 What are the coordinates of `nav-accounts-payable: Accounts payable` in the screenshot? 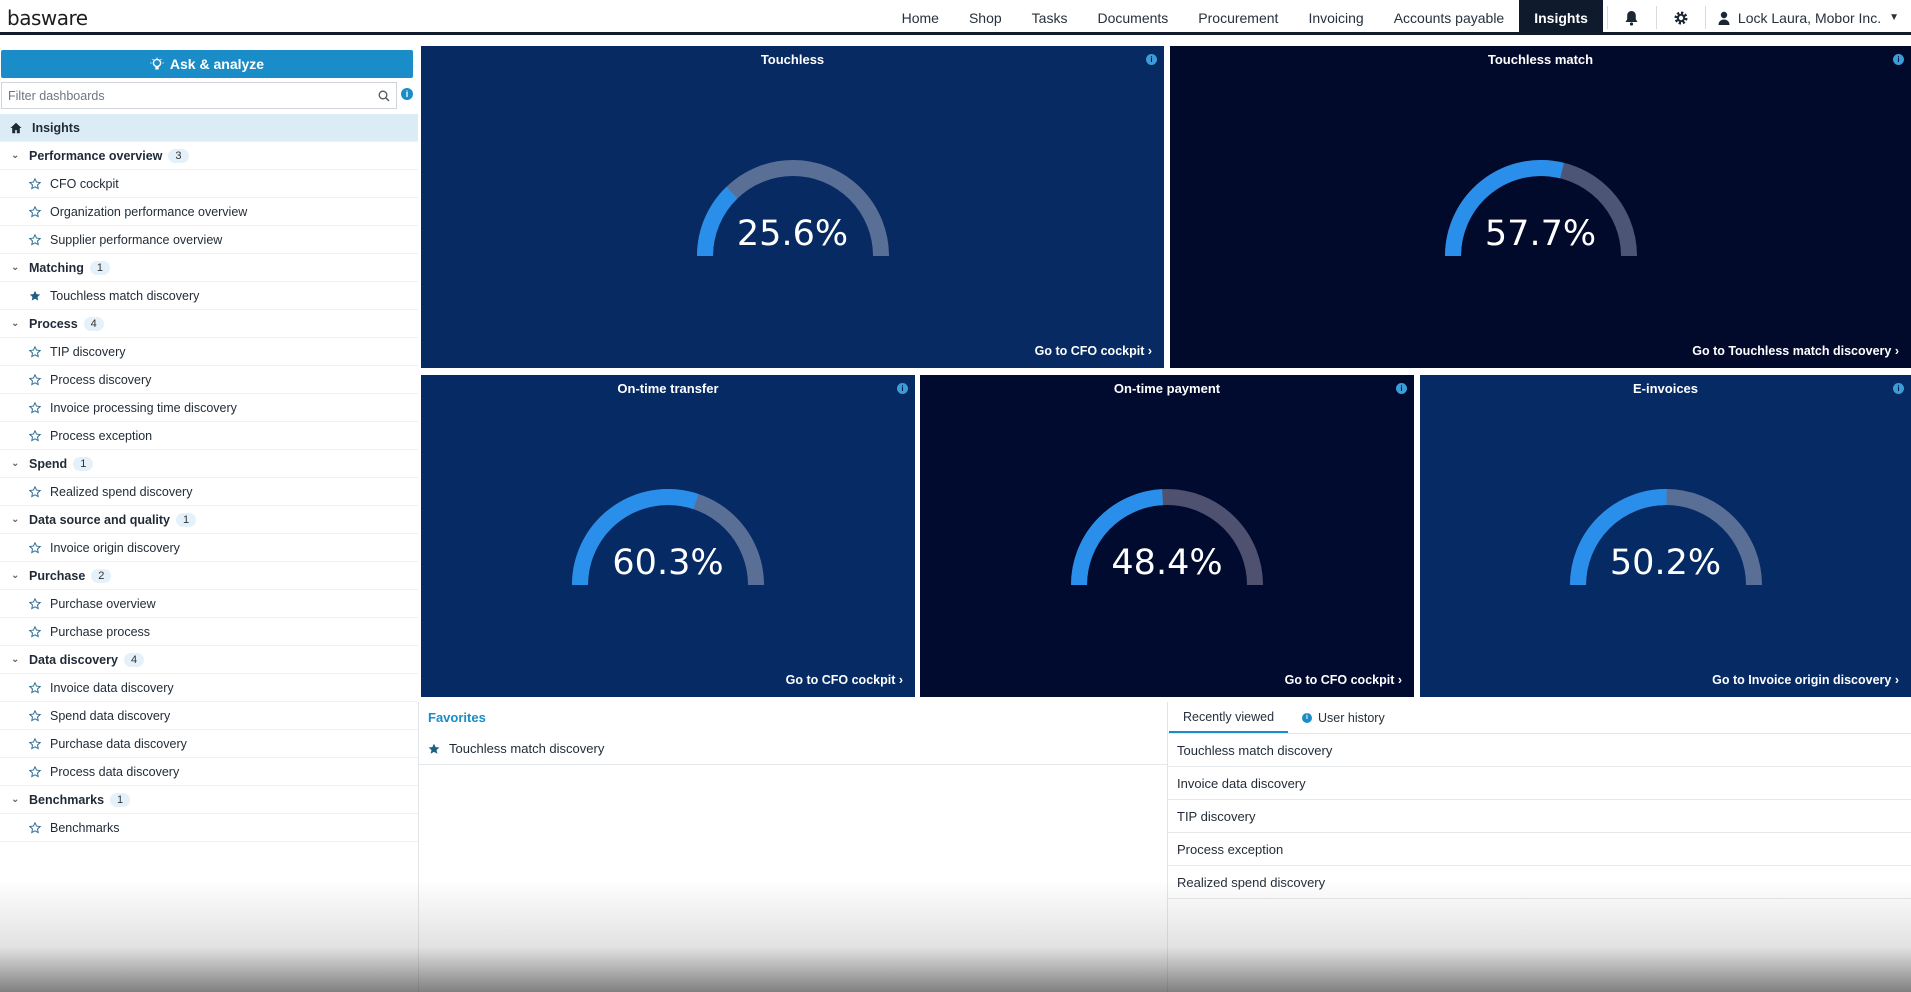 It's located at (1449, 17).